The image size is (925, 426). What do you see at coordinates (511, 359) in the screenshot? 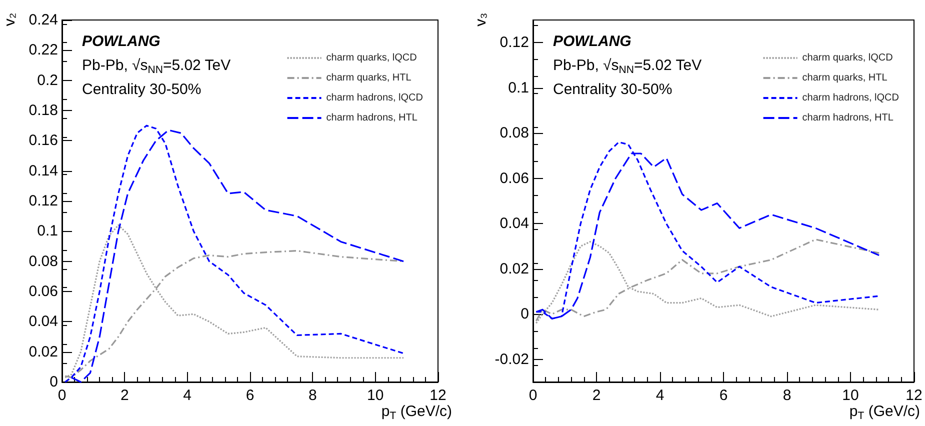
I see `y-tick-label: -0.02` at bounding box center [511, 359].